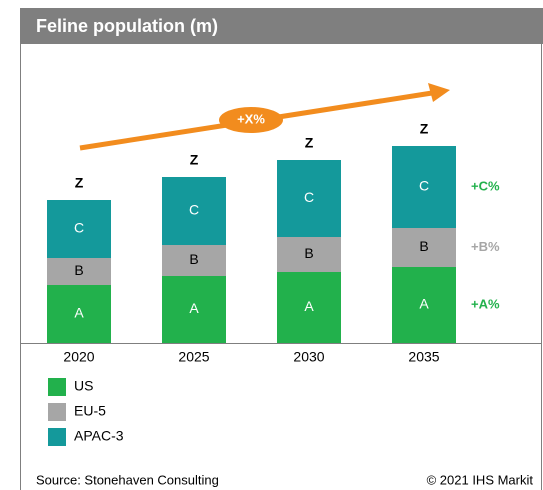  Describe the element at coordinates (78, 357) in the screenshot. I see `x-tick-label: 2020` at that location.